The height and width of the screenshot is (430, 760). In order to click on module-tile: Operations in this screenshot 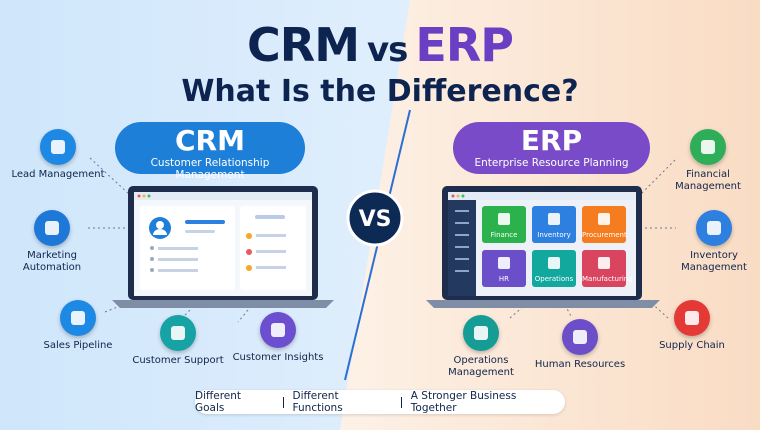, I will do `click(554, 268)`.